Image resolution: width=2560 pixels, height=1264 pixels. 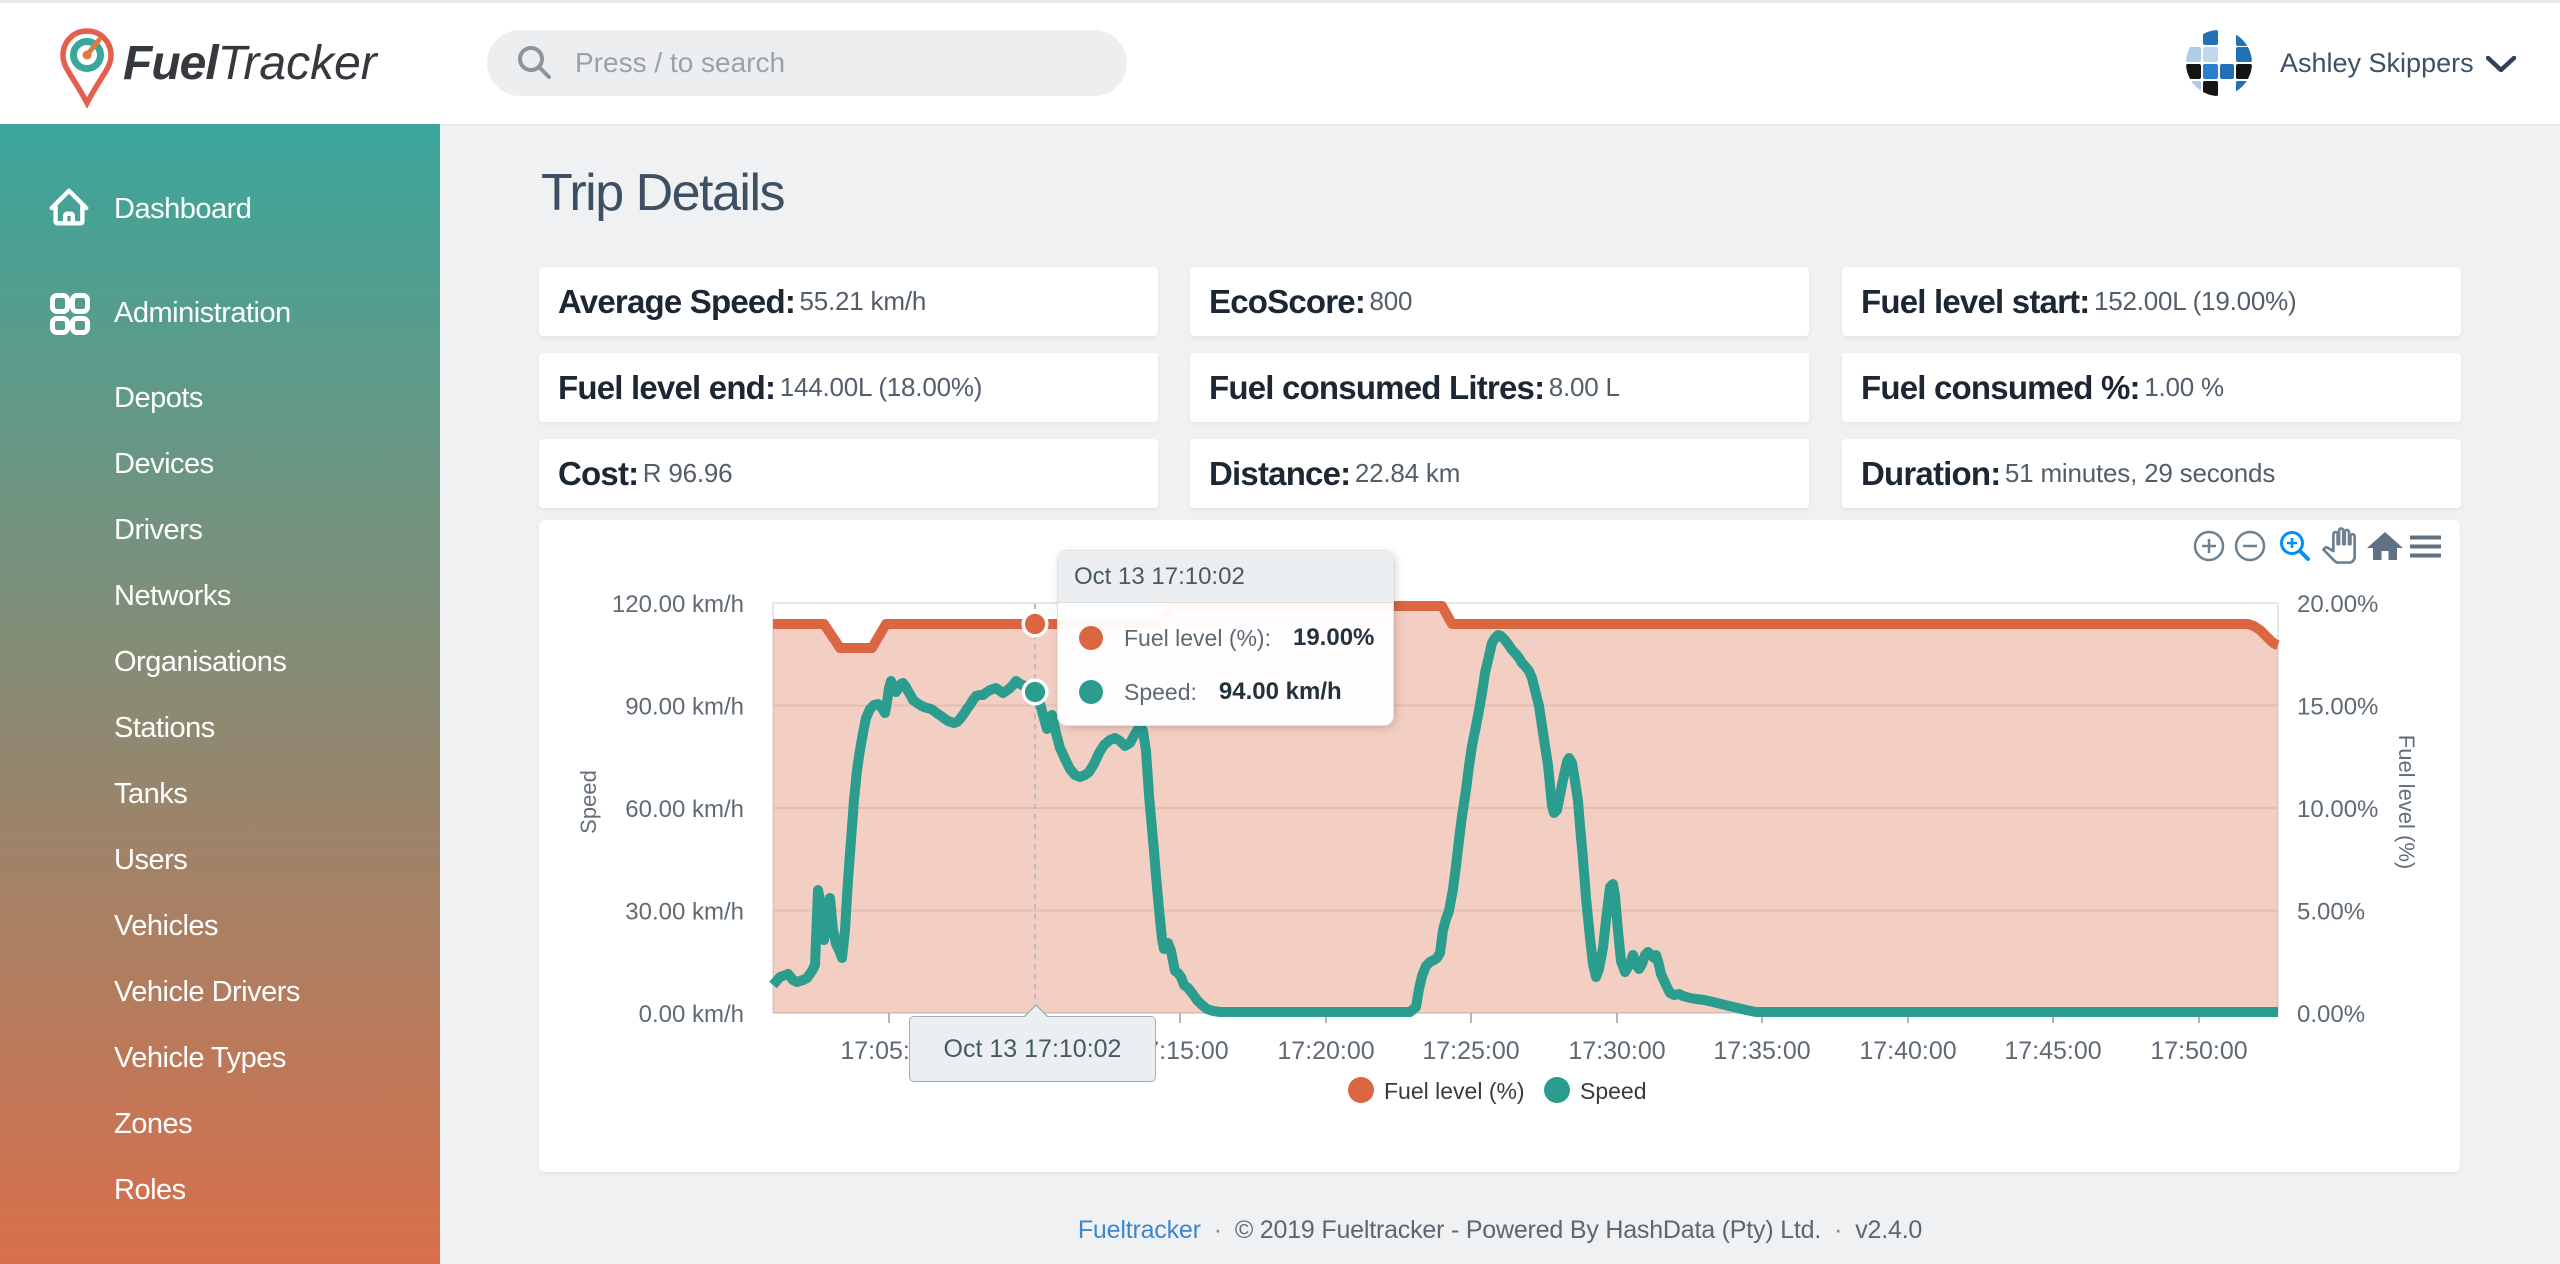 What do you see at coordinates (684, 707) in the screenshot?
I see `svg-text: 90.00 km/h` at bounding box center [684, 707].